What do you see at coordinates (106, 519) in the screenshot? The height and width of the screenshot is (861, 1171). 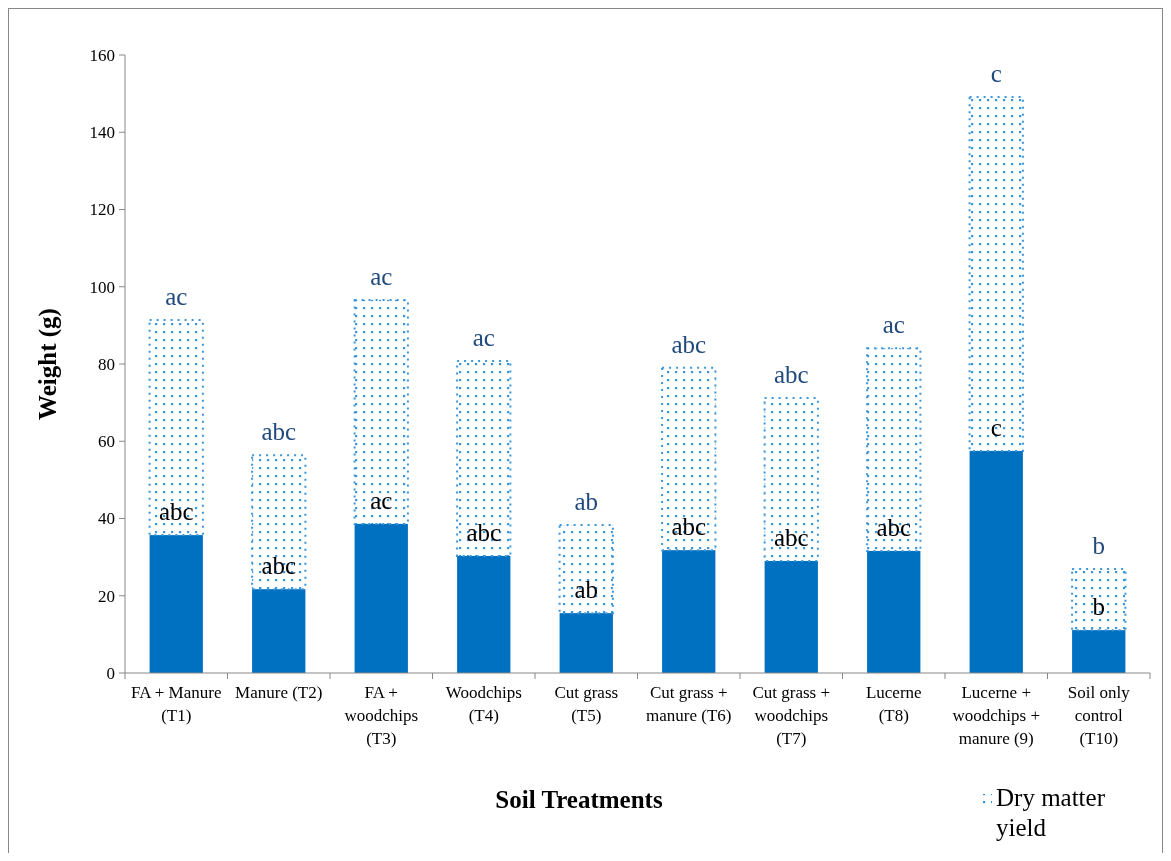 I see `y-tick-label: 40` at bounding box center [106, 519].